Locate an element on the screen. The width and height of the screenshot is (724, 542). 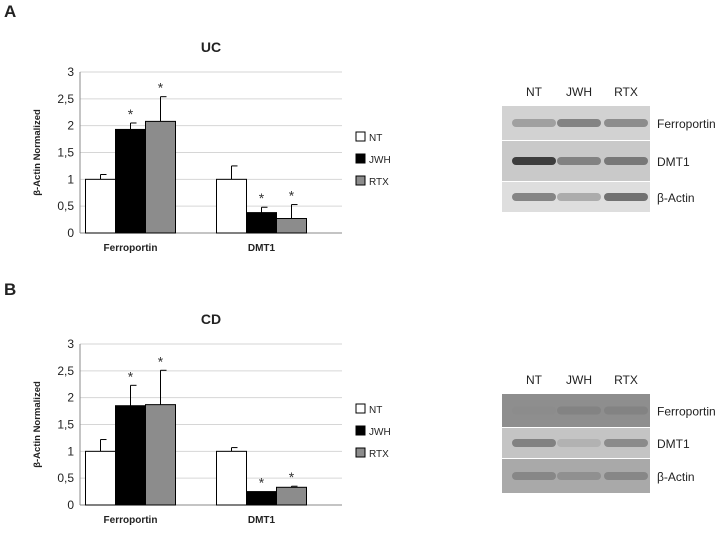
western-blot-cd: NT JWH RTX Ferroportin DMT1 β-Actin is located at coordinates (610, 436).